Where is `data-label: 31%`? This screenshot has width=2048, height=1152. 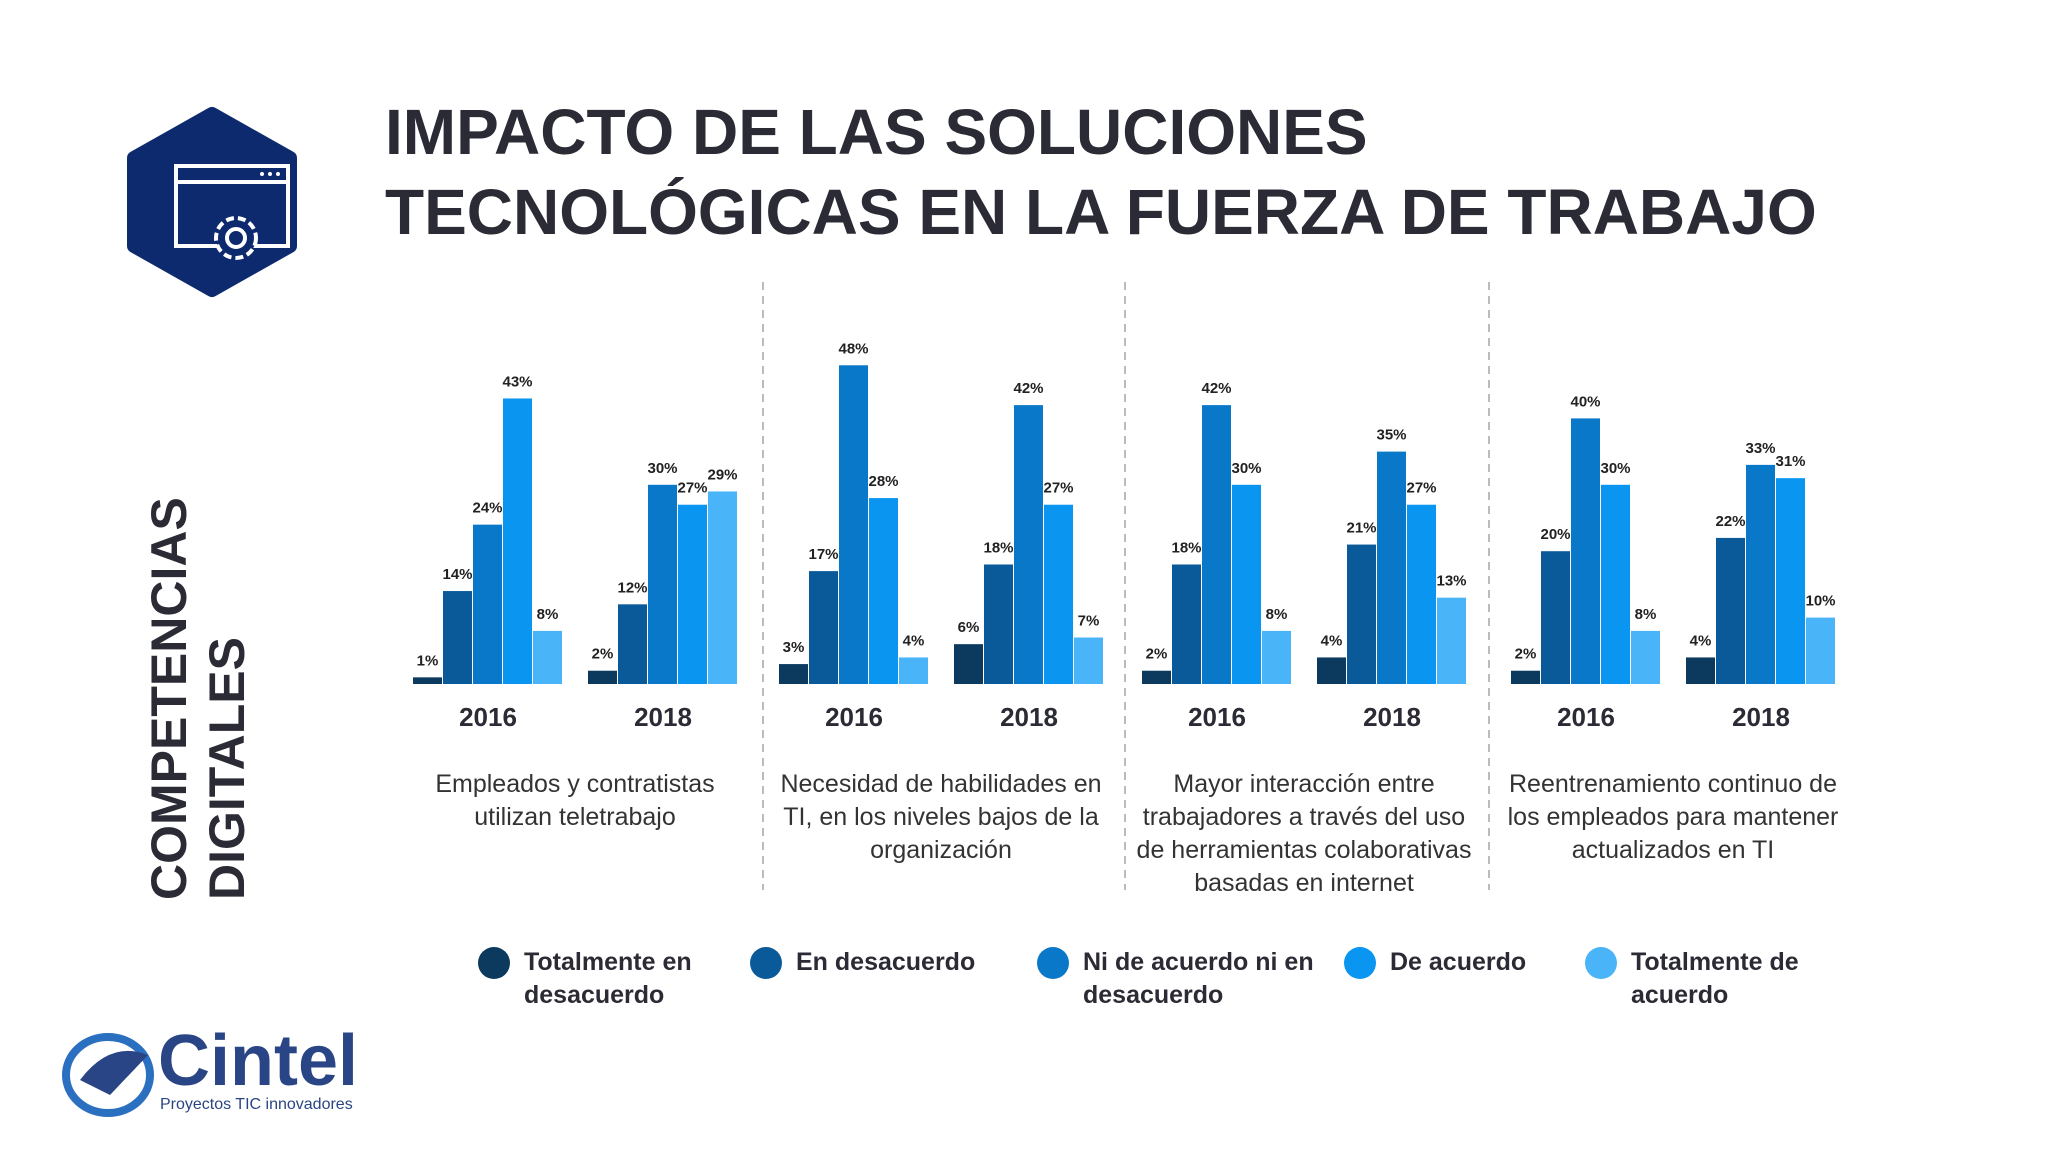
data-label: 31% is located at coordinates (1790, 461).